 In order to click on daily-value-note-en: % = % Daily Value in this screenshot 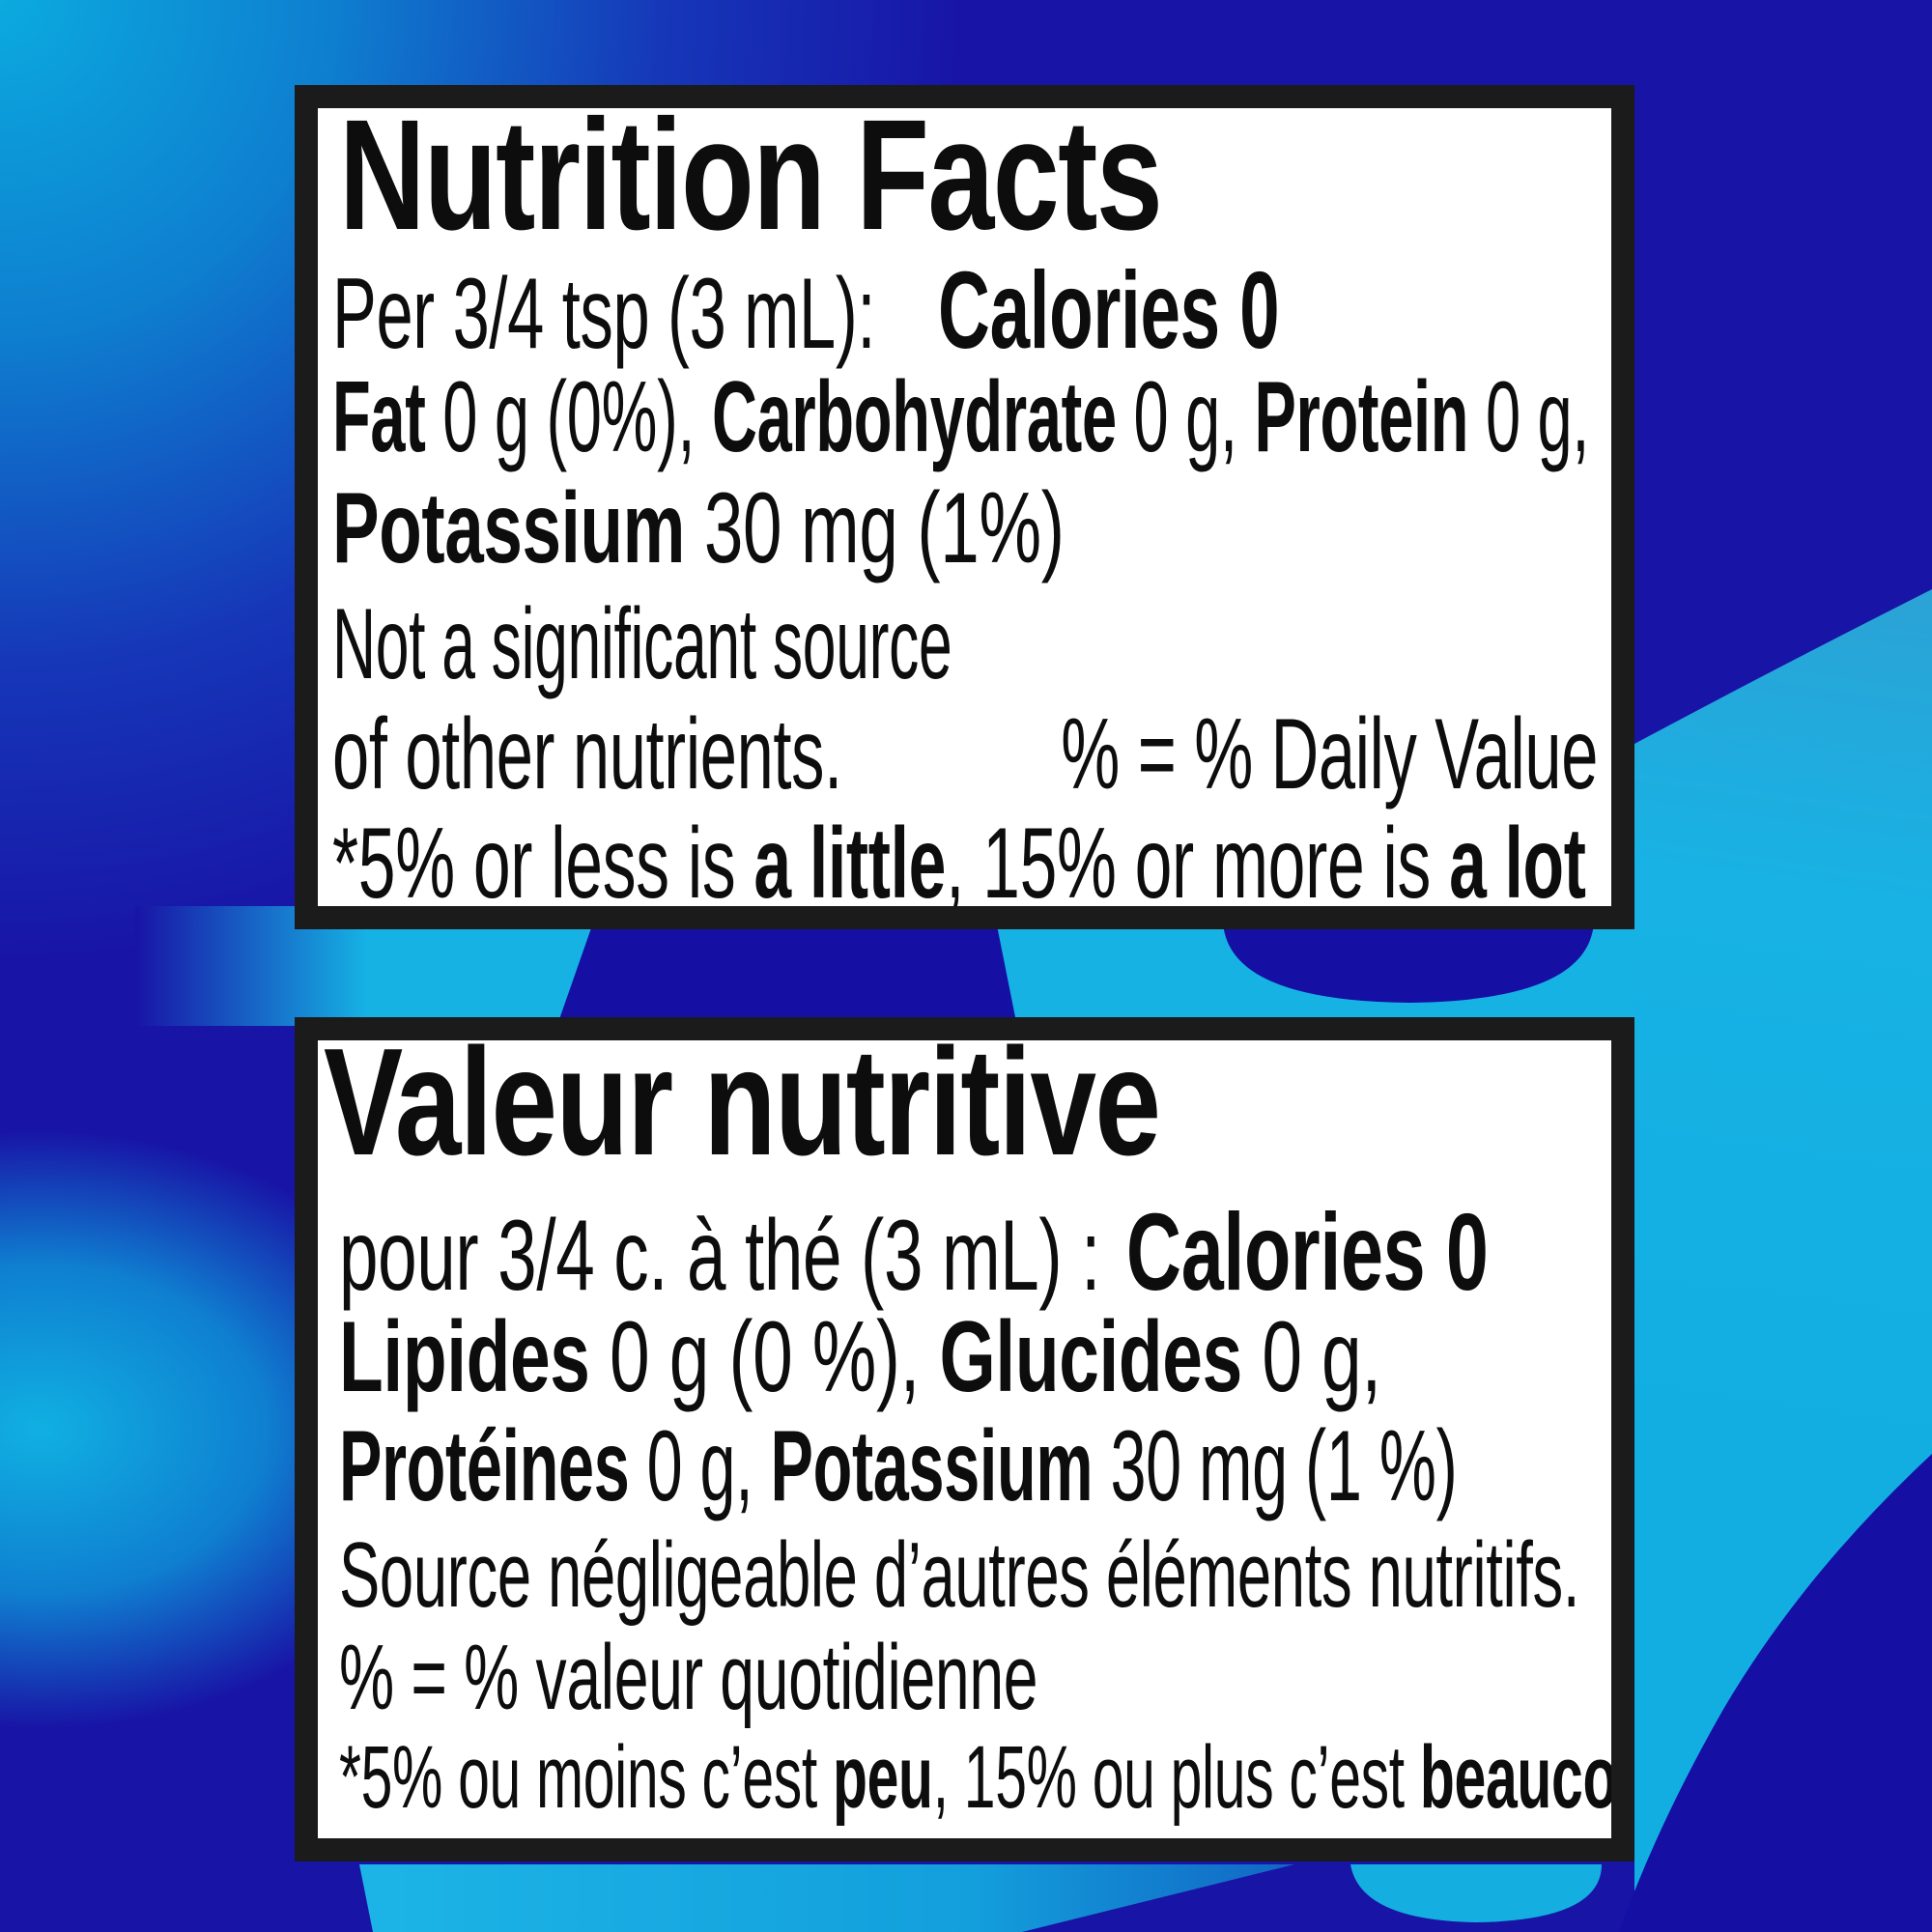, I will do `click(1330, 754)`.